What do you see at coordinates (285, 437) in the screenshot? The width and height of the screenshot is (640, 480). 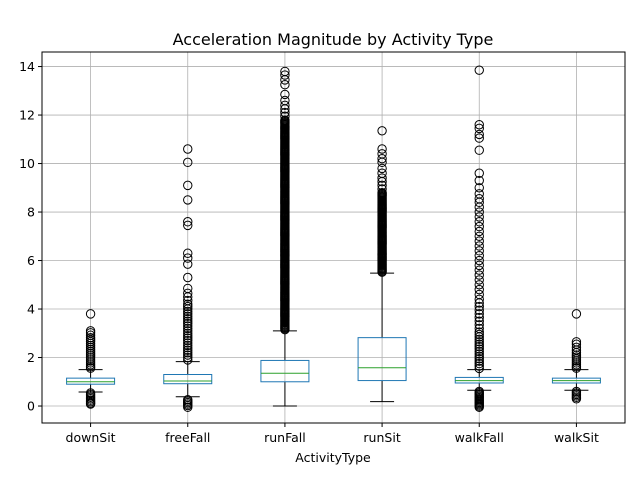 I see `x-tick-label: runFall` at bounding box center [285, 437].